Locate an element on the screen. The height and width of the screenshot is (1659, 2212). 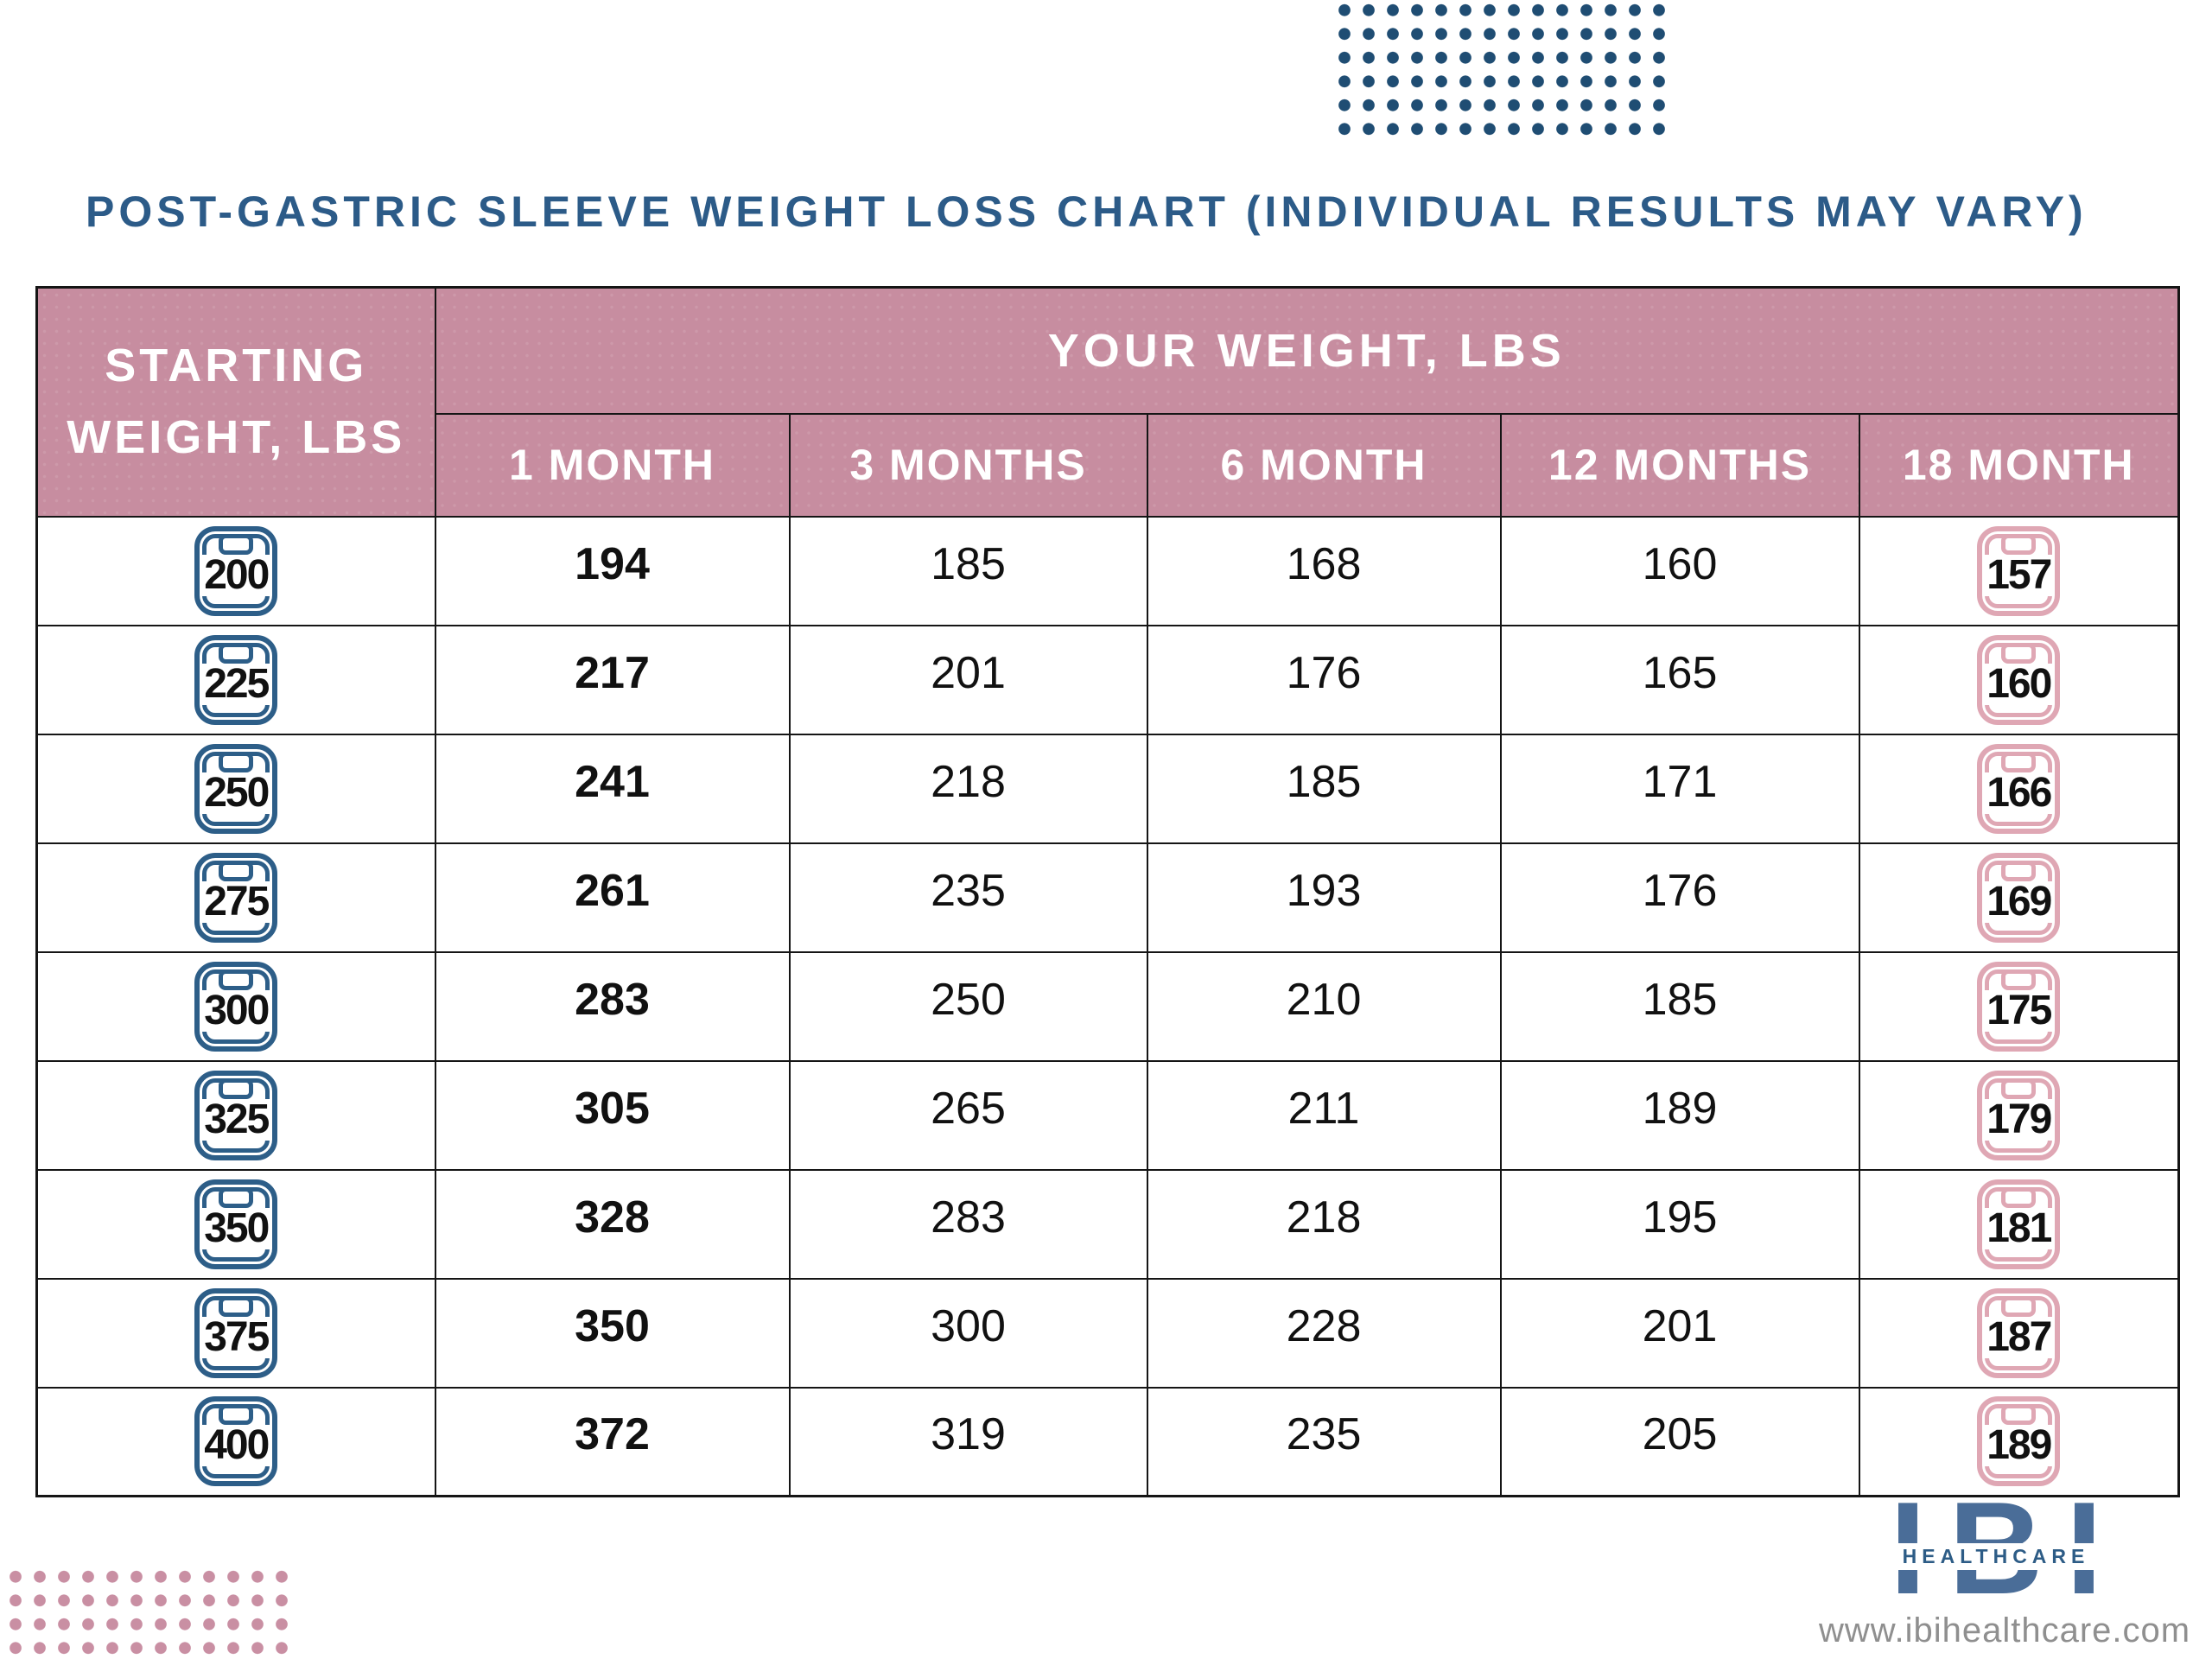
scale-icon: 157 is located at coordinates (2019, 570).